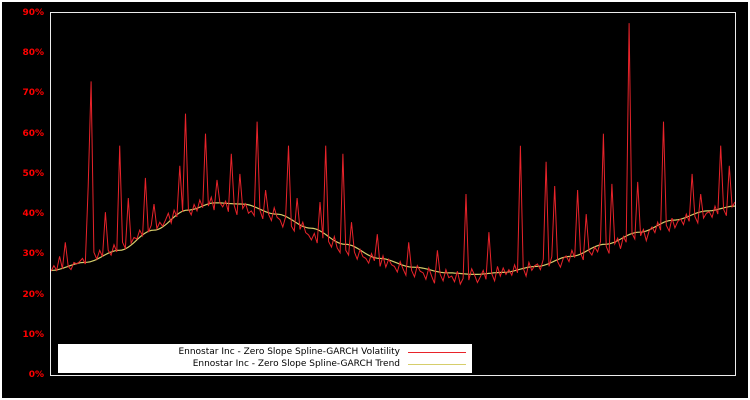 This screenshot has width=750, height=400. What do you see at coordinates (36, 375) in the screenshot?
I see `y-axis-tick-label: 0%` at bounding box center [36, 375].